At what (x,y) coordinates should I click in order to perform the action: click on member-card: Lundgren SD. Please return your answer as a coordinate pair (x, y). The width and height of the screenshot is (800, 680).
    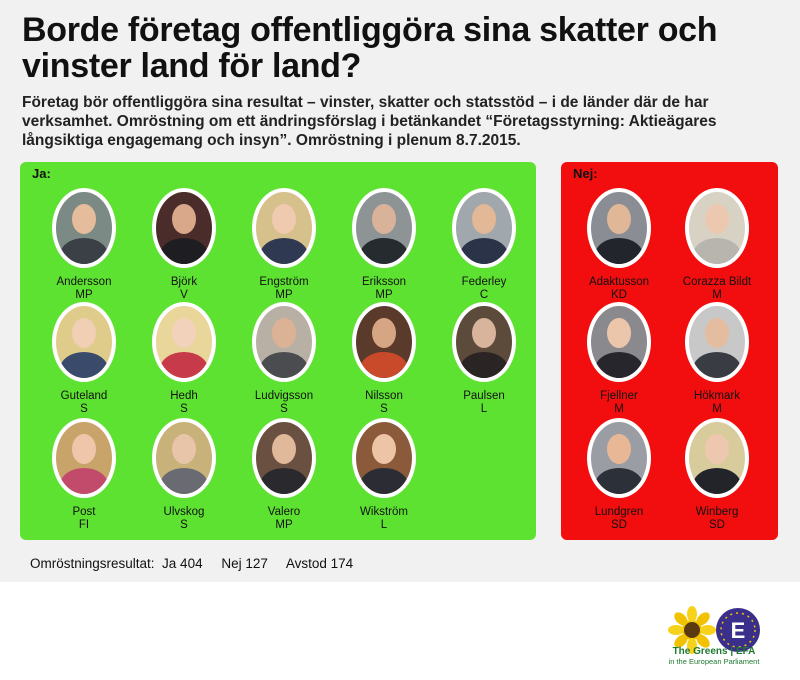
    Looking at the image, I should click on (619, 475).